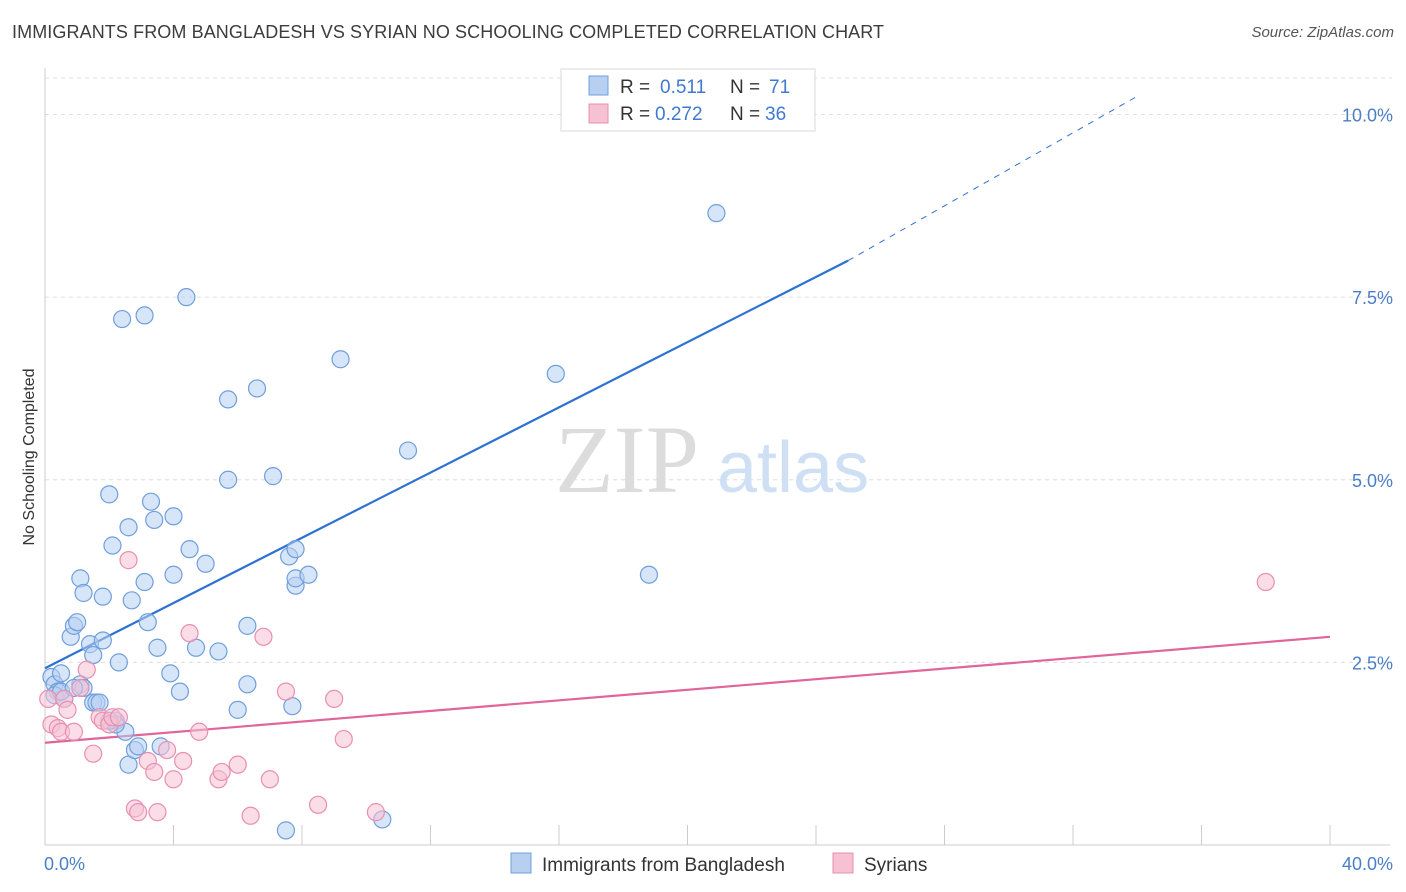 The height and width of the screenshot is (892, 1406). Describe the element at coordinates (635, 114) in the screenshot. I see `legend-r-label-pink: R =` at that location.